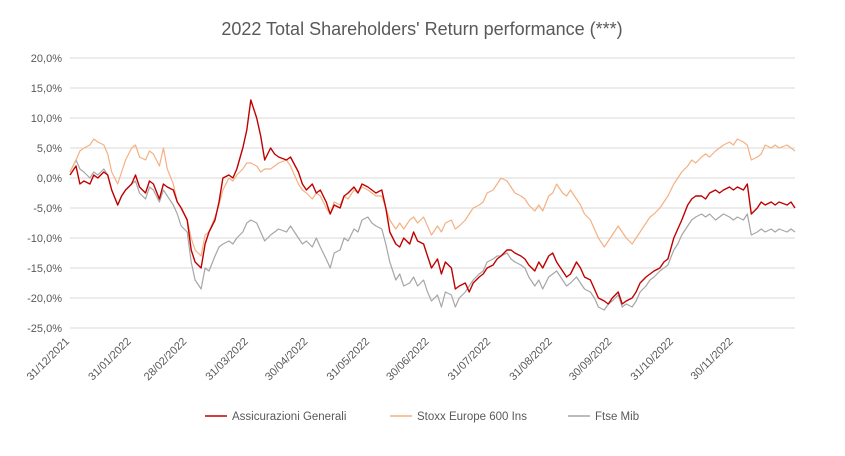  Describe the element at coordinates (44, 299) in the screenshot. I see `y-tick-label: -20,0%` at that location.